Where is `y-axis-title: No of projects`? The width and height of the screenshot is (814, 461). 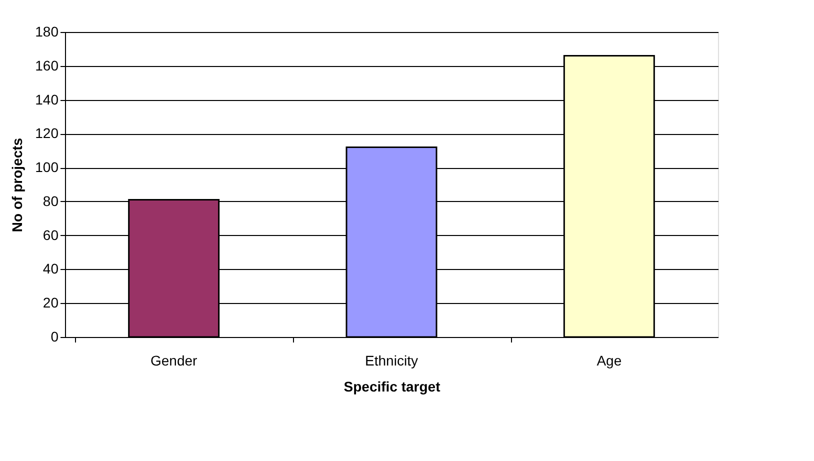
y-axis-title: No of projects is located at coordinates (17, 185).